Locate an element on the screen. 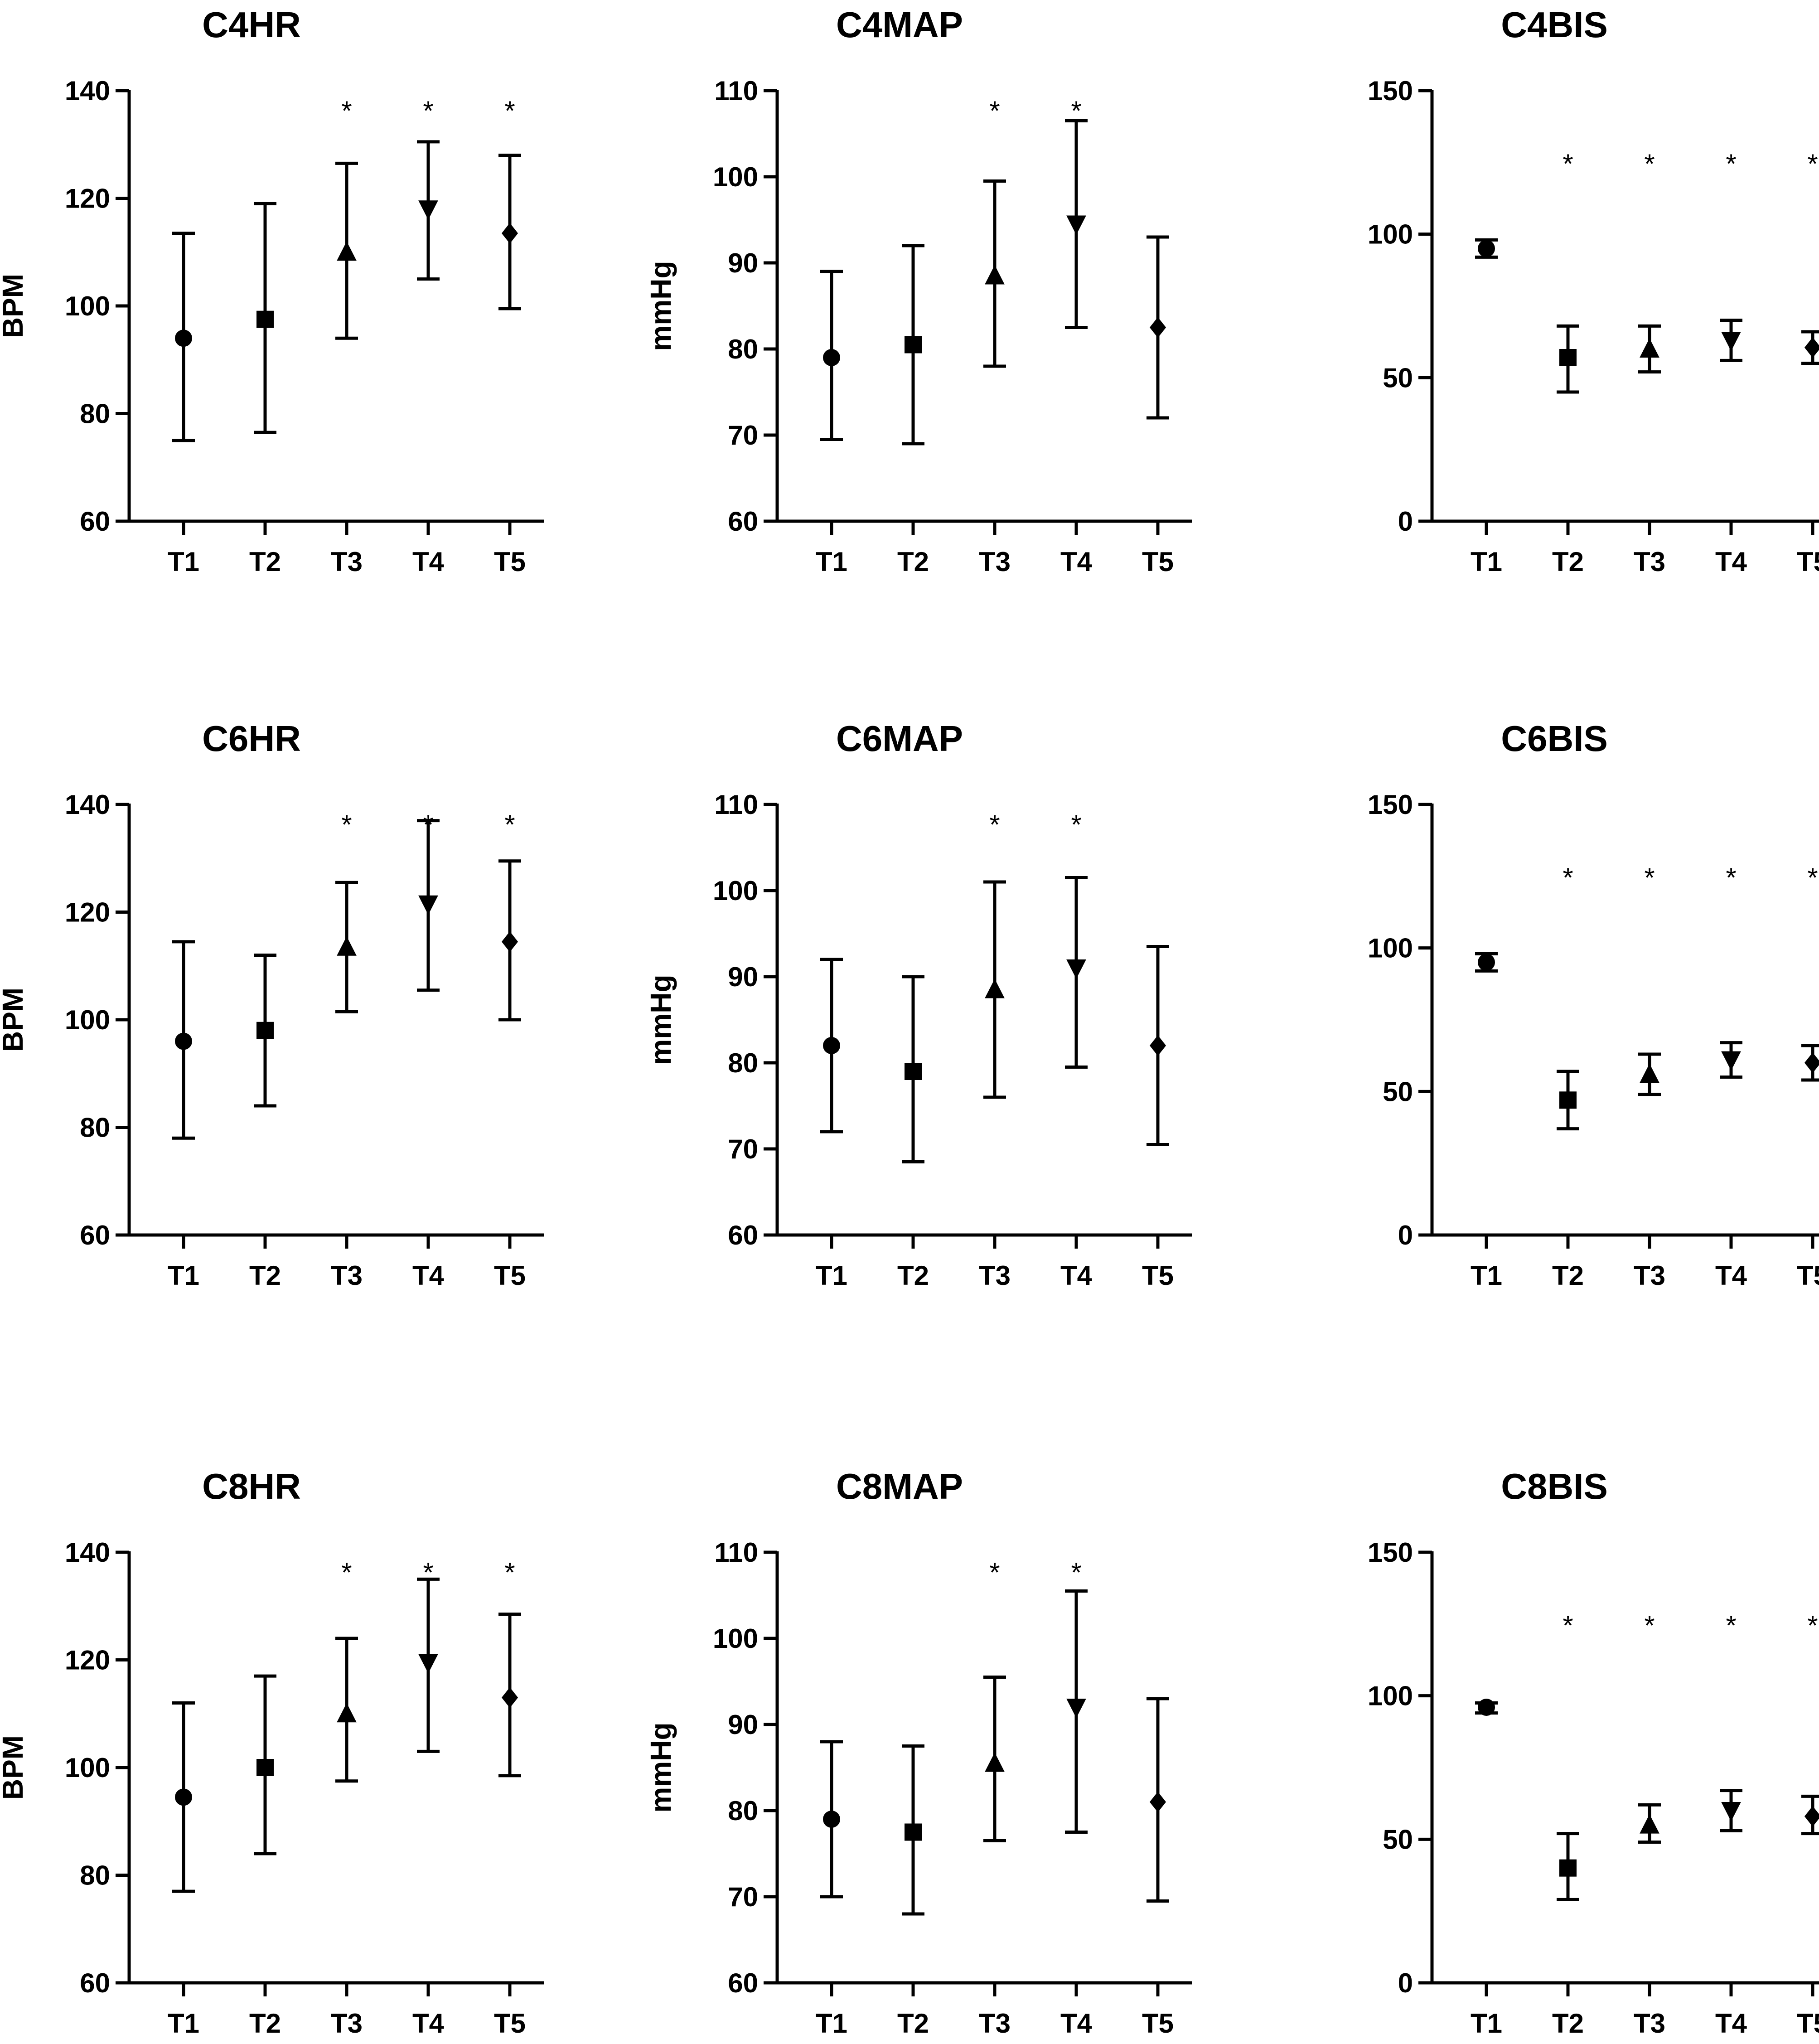 Image resolution: width=1819 pixels, height=2044 pixels. chart-c8hr: C8HR 60 80 100 120 140 BPM T1 T2 T3 * T4 * T5 * is located at coordinates (272, 1752).